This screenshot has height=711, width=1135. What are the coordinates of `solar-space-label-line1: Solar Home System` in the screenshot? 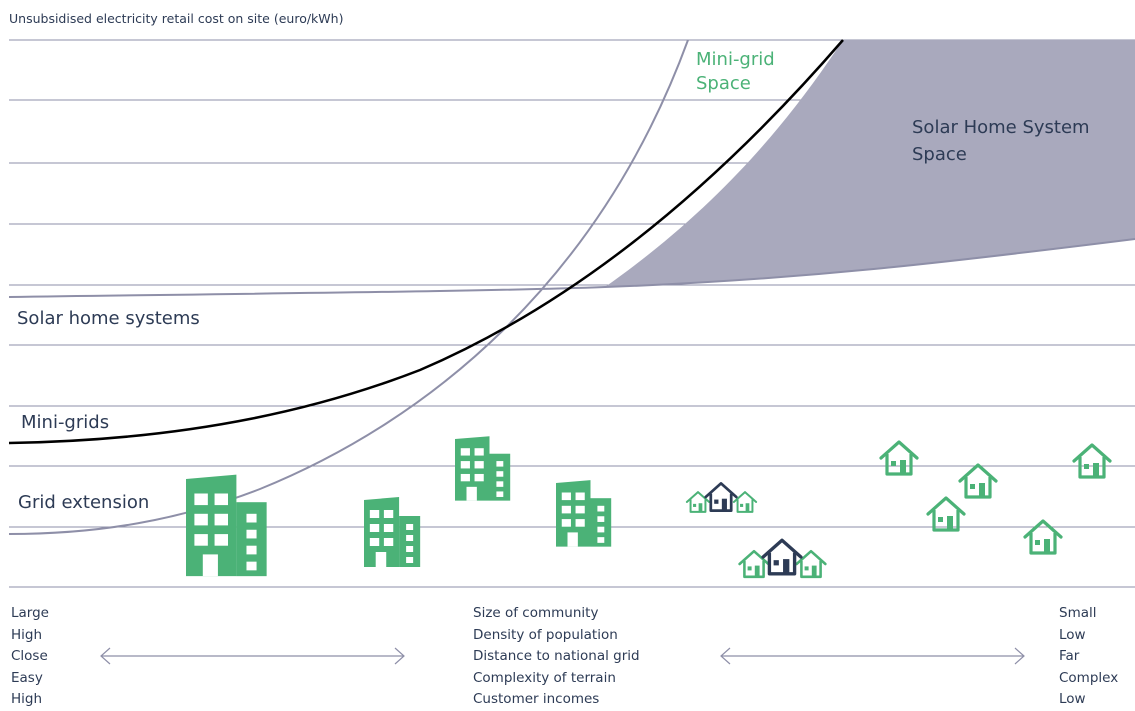 It's located at (1001, 127).